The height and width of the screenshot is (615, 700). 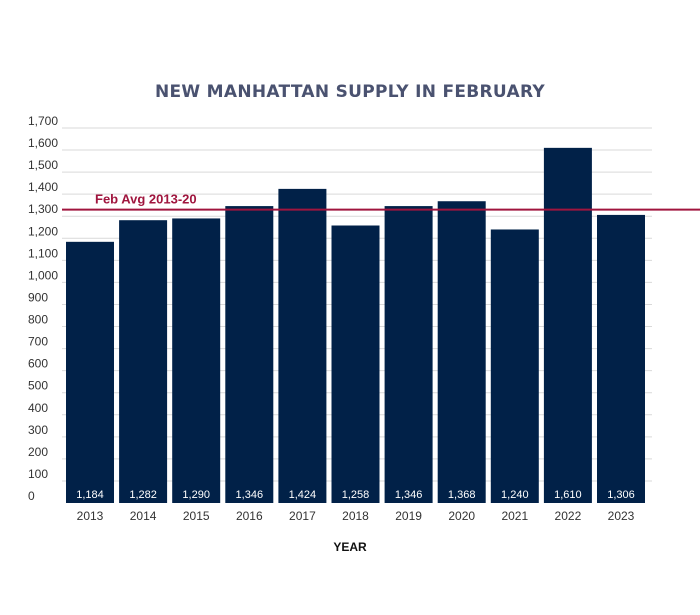 What do you see at coordinates (196, 495) in the screenshot?
I see `bar-value-label: 1,290` at bounding box center [196, 495].